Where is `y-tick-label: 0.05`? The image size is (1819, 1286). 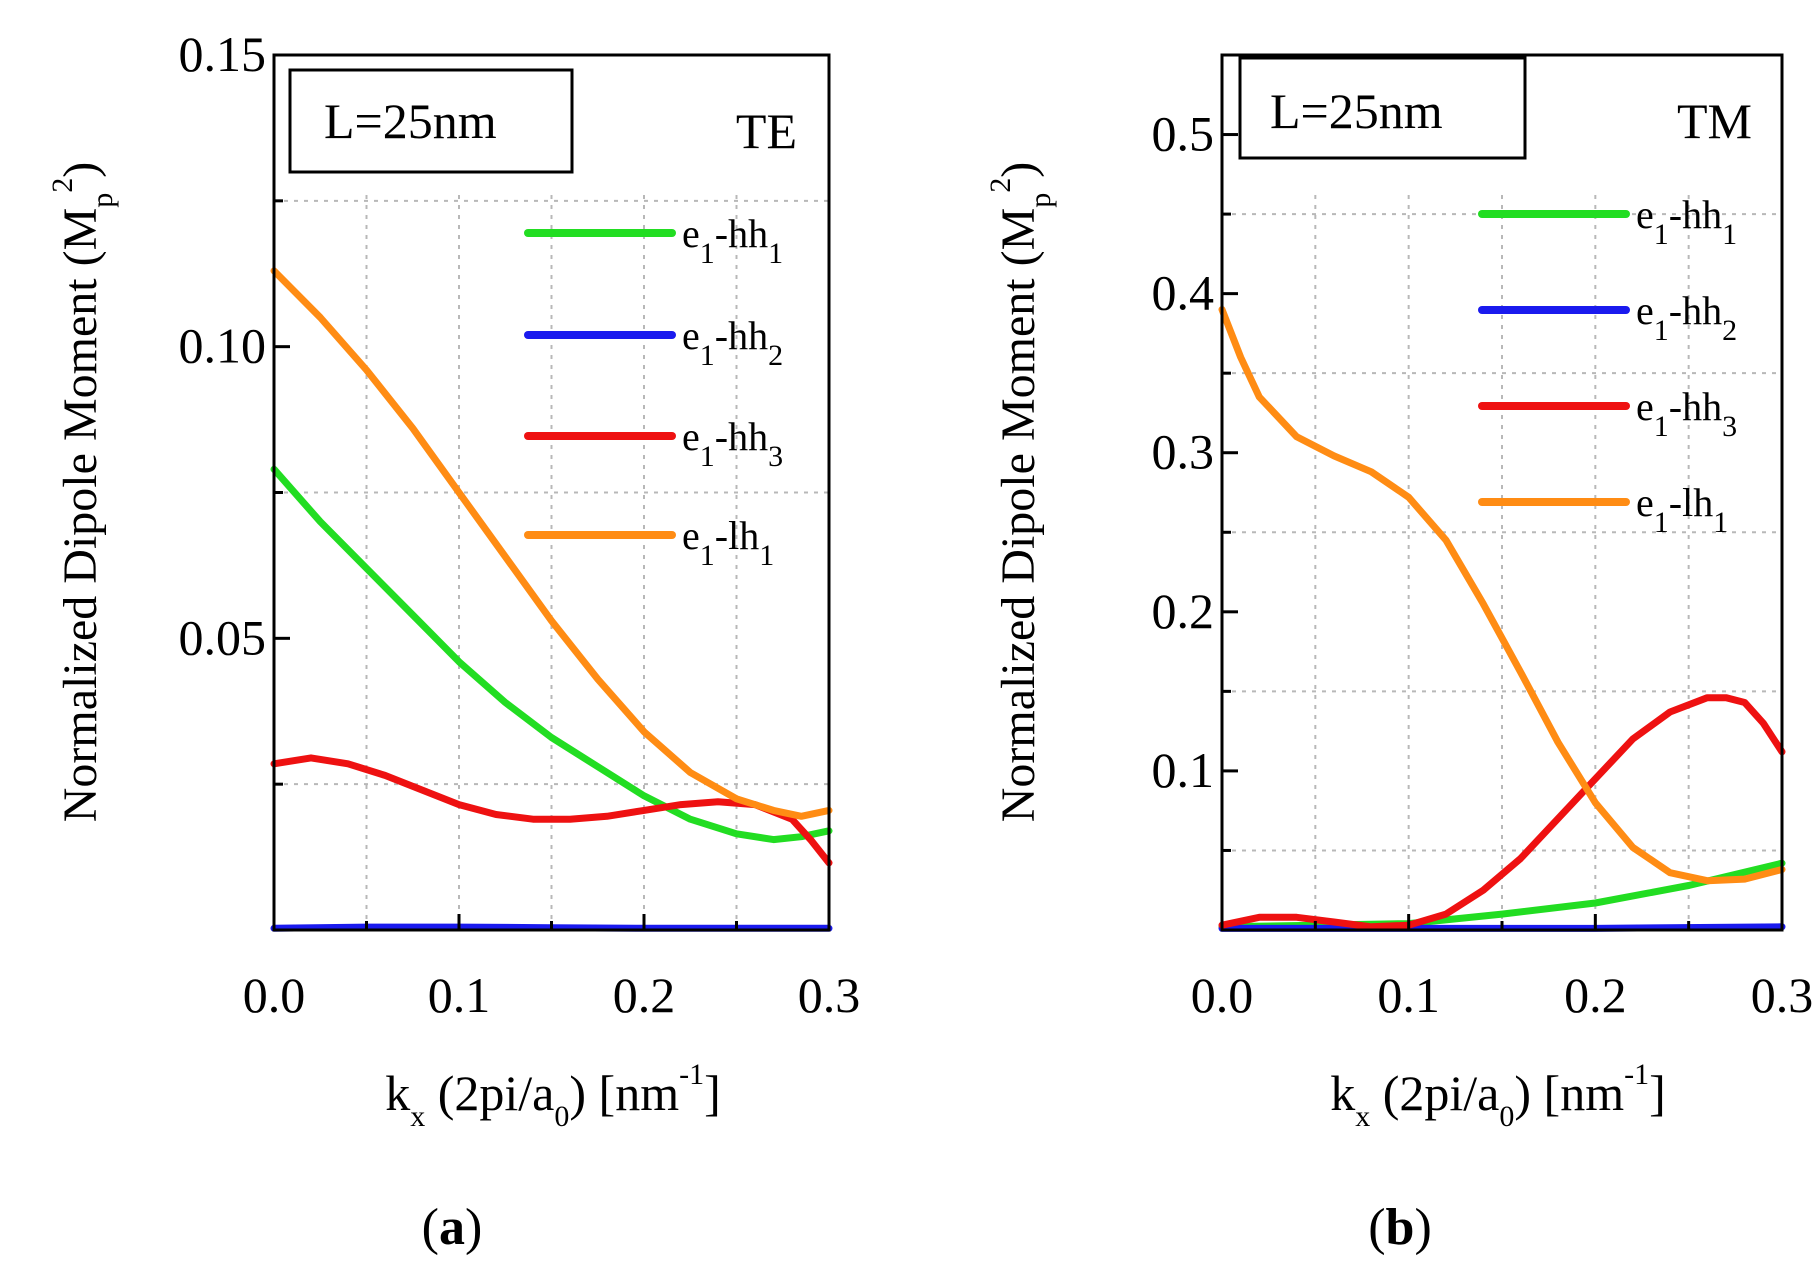
y-tick-label: 0.05 is located at coordinates (223, 637).